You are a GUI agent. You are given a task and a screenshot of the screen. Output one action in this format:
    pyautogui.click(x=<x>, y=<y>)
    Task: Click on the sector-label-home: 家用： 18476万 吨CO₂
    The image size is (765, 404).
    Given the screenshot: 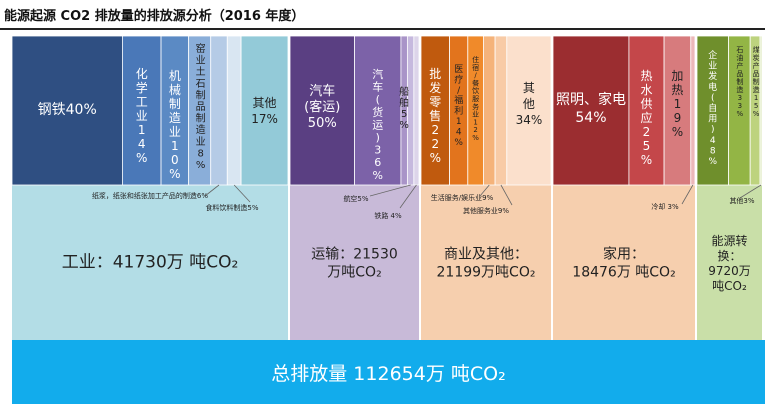 What is the action you would take?
    pyautogui.click(x=623, y=263)
    